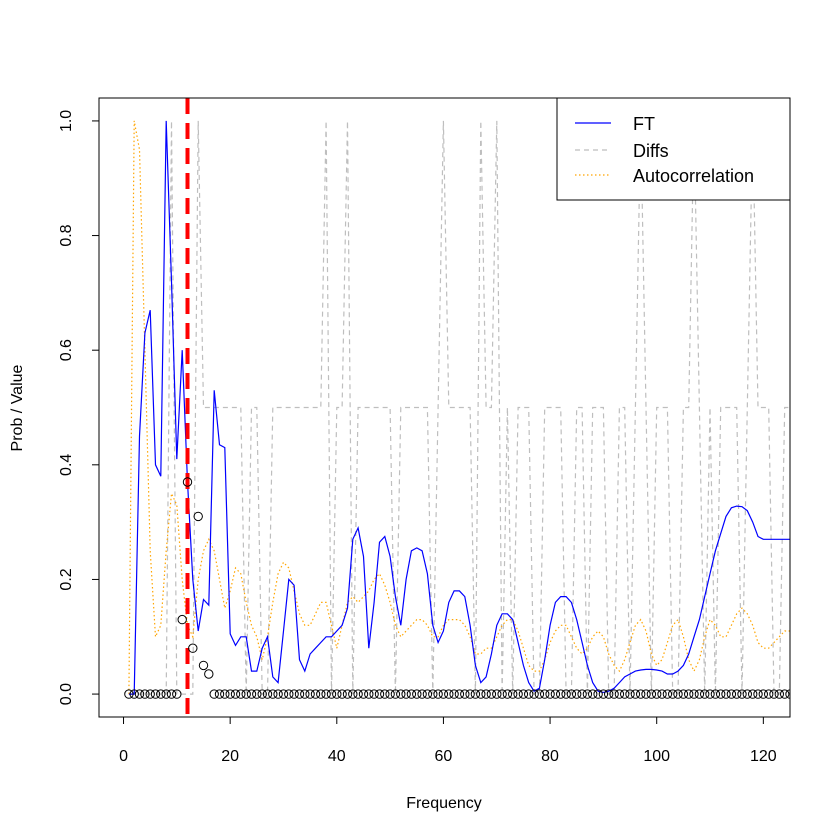 This screenshot has width=840, height=840. I want to click on y-tick-label: 1.0, so click(66, 121).